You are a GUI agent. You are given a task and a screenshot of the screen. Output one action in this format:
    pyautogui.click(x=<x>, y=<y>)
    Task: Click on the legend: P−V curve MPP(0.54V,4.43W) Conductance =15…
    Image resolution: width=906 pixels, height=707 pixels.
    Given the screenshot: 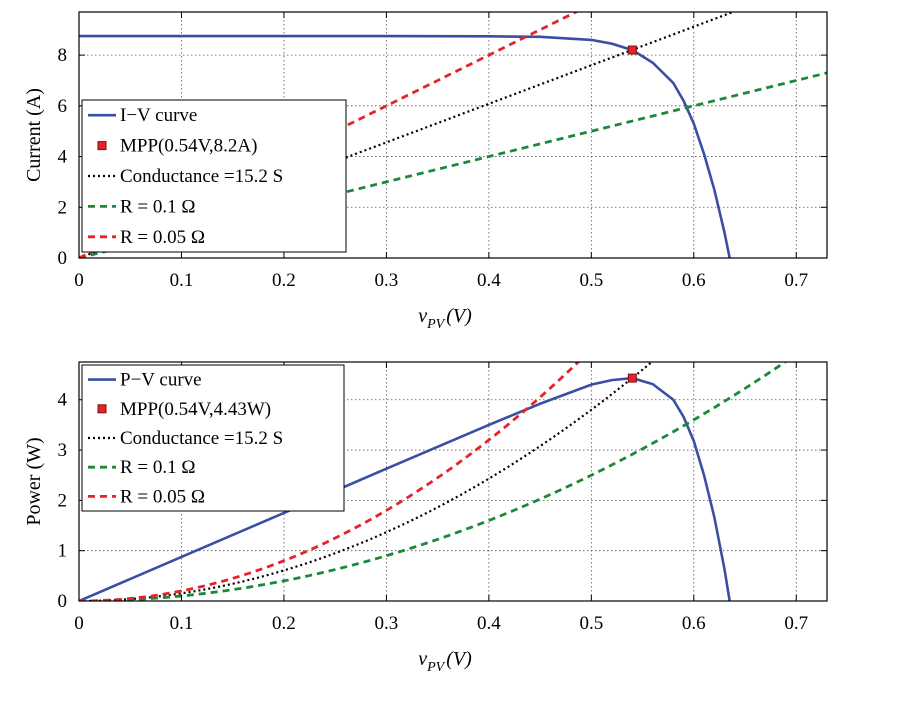 What is the action you would take?
    pyautogui.click(x=213, y=438)
    